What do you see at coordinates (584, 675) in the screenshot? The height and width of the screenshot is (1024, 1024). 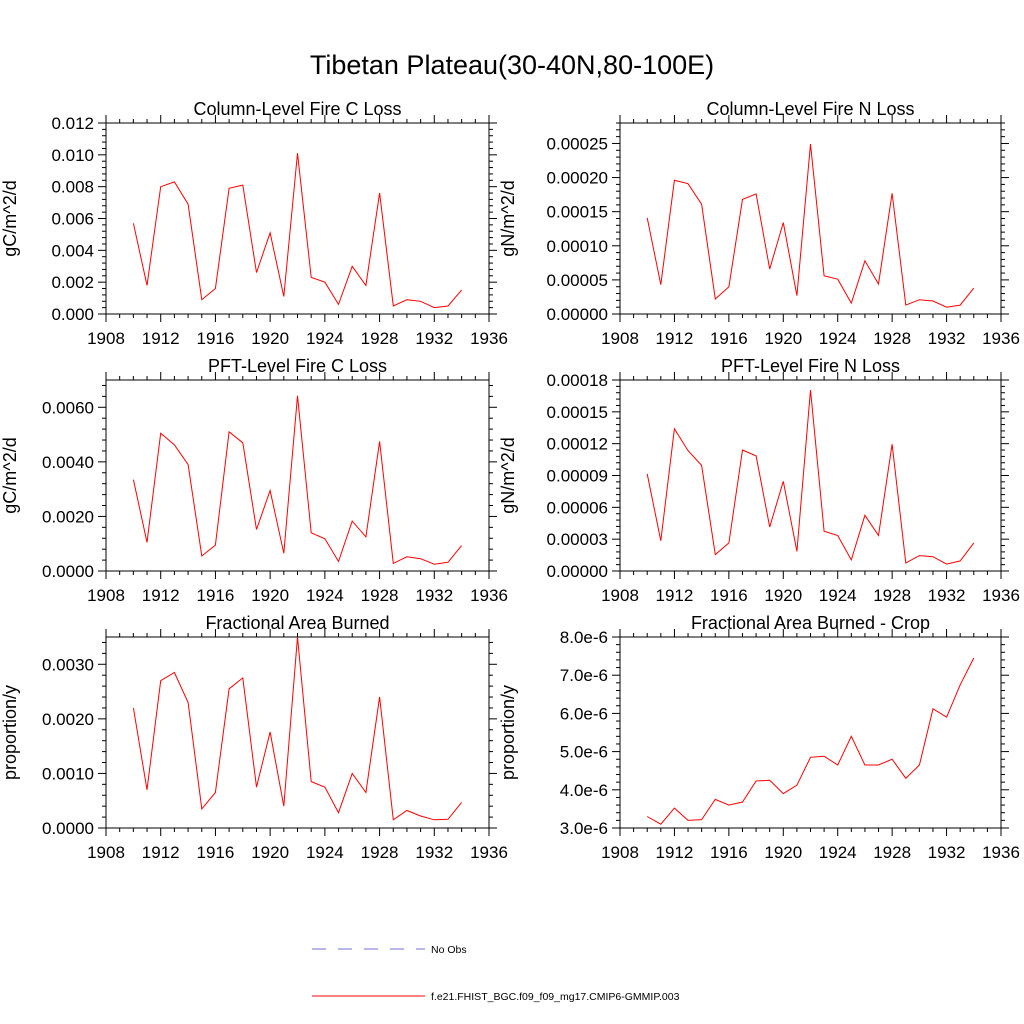 I see `y-tick-label: 7.0e-6` at bounding box center [584, 675].